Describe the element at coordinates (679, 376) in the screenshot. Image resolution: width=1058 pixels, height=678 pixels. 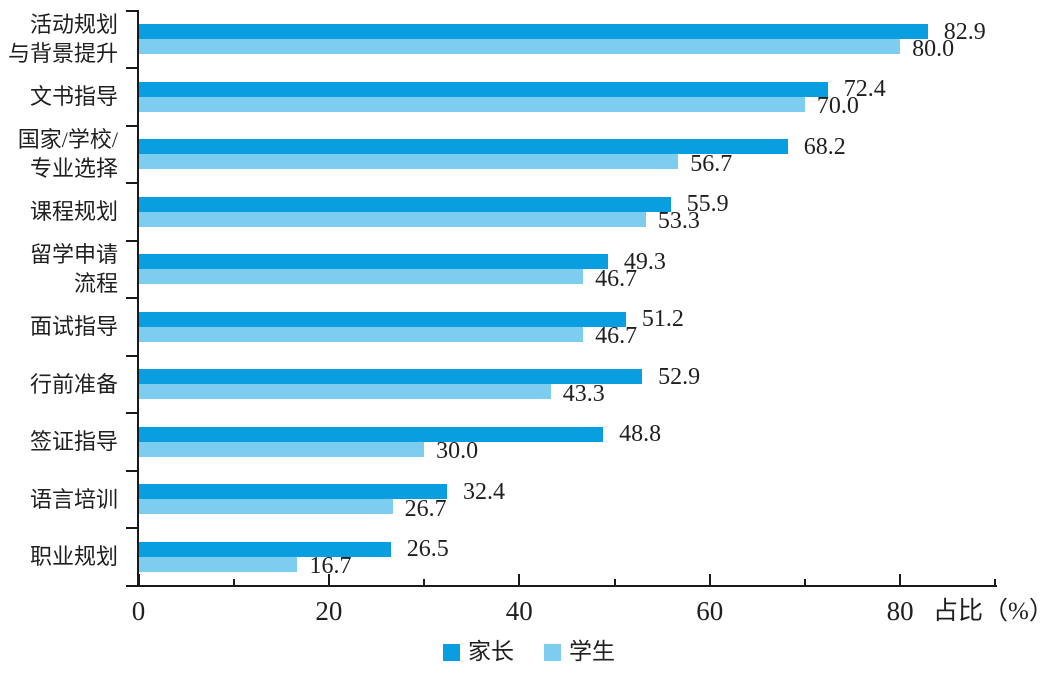
I see `value-label-parents: 52.9` at that location.